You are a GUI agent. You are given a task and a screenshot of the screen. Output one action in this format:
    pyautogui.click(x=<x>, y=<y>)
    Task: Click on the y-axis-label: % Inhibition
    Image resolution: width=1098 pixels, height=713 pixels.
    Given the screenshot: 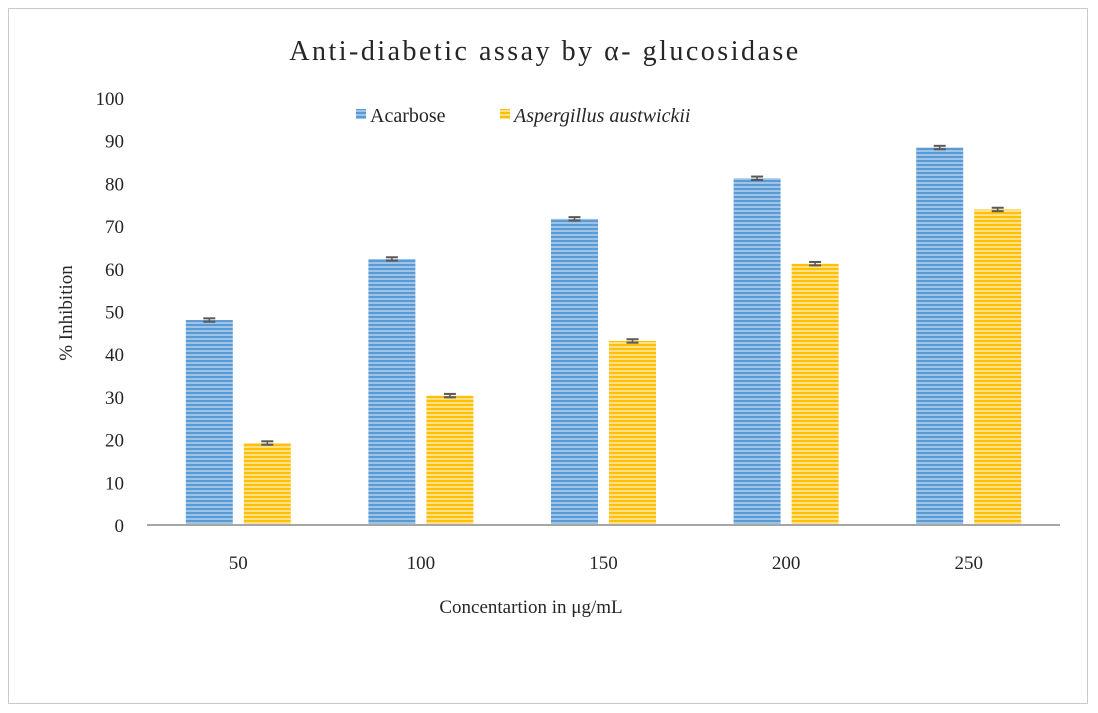 What is the action you would take?
    pyautogui.click(x=66, y=313)
    